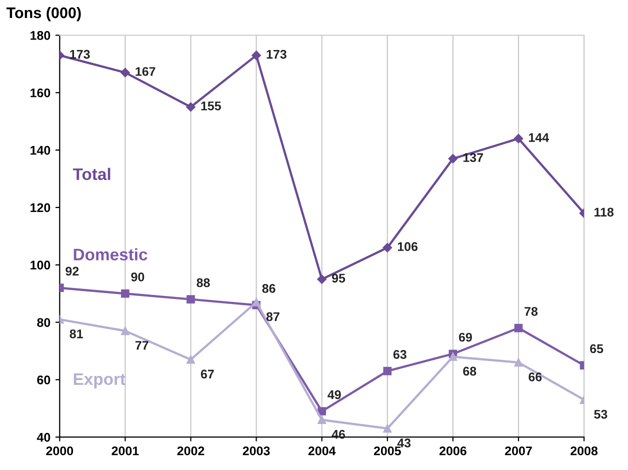 The image size is (628, 470). What do you see at coordinates (597, 349) in the screenshot?
I see `data-label: 65` at bounding box center [597, 349].